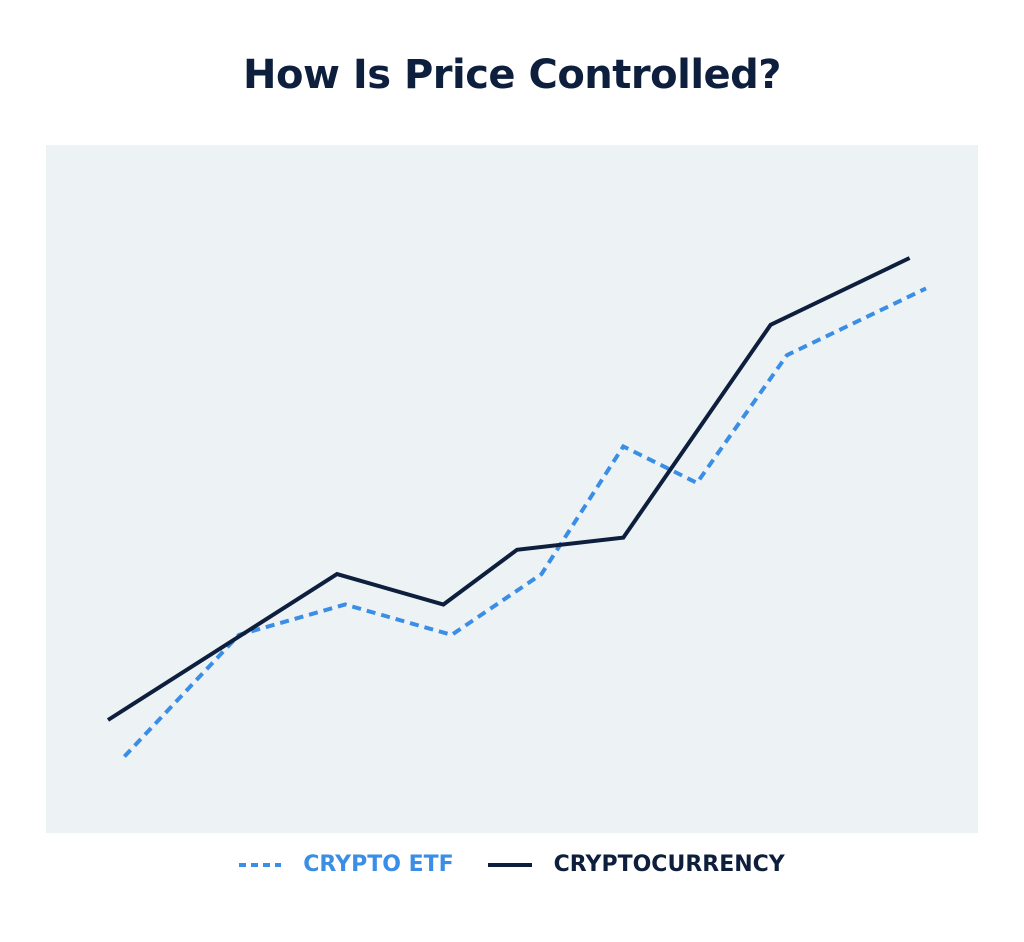 The width and height of the screenshot is (1024, 942). I want to click on legend-item-crypto-etf: CRYPTO ETF, so click(346, 864).